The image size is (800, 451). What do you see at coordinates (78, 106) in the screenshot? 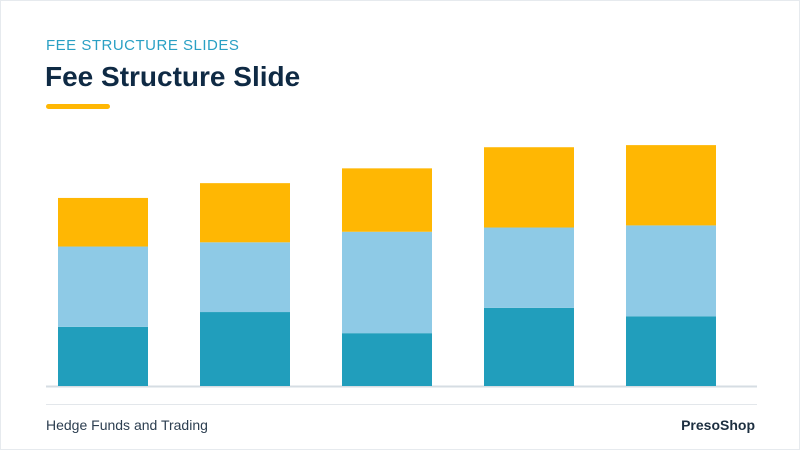
I see `title-underline-accent` at bounding box center [78, 106].